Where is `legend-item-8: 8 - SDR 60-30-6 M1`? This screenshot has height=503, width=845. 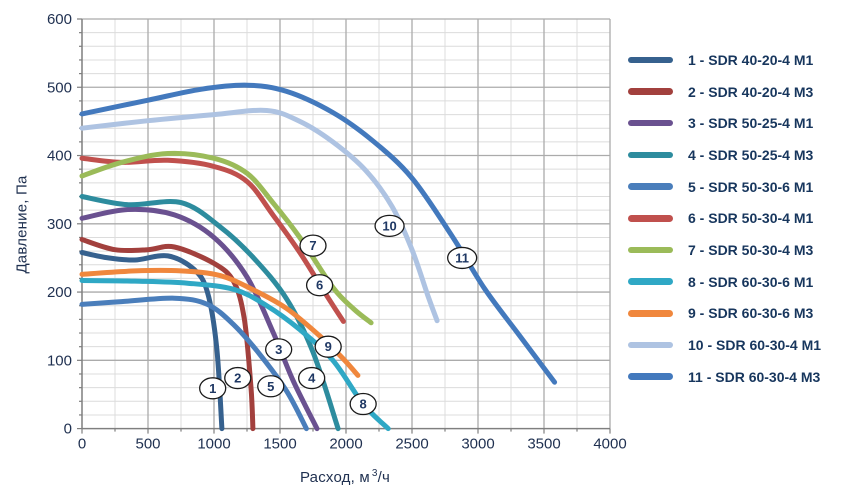
legend-item-8: 8 - SDR 60-30-6 M1 is located at coordinates (735, 282).